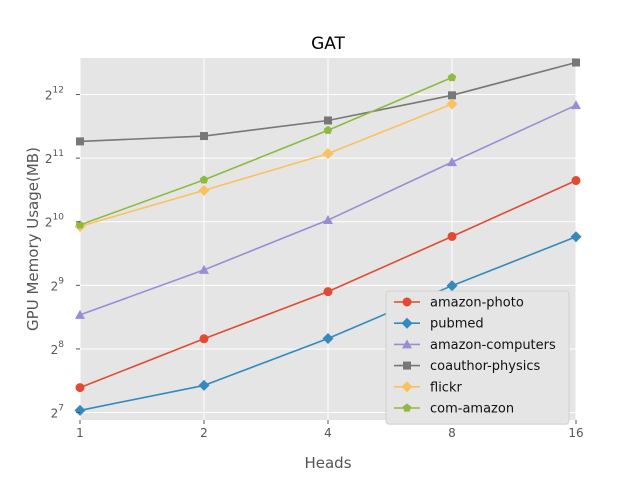 The image size is (640, 480). I want to click on y-tick-label: 28, so click(58, 348).